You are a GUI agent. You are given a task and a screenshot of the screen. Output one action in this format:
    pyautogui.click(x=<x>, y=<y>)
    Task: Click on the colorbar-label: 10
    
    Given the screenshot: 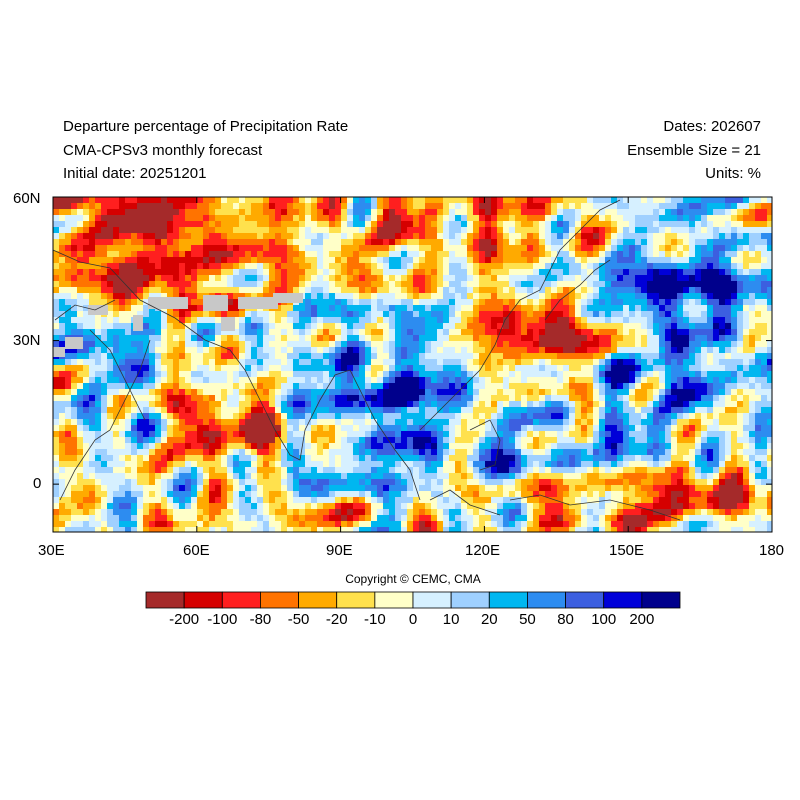 What is the action you would take?
    pyautogui.click(x=451, y=619)
    